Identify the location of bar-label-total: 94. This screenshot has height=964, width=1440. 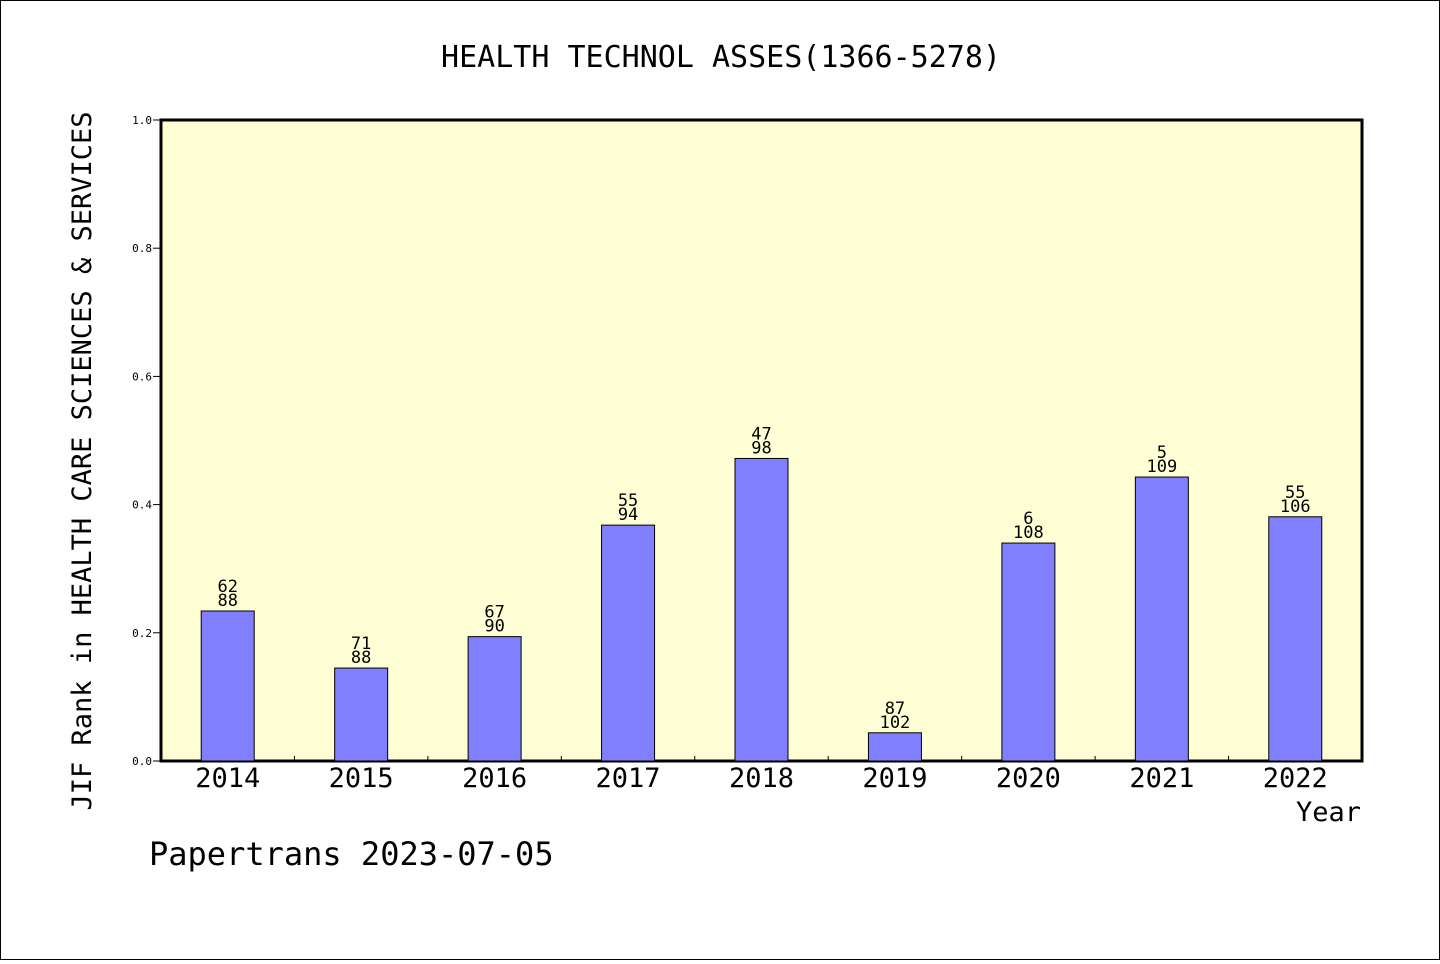
(628, 515).